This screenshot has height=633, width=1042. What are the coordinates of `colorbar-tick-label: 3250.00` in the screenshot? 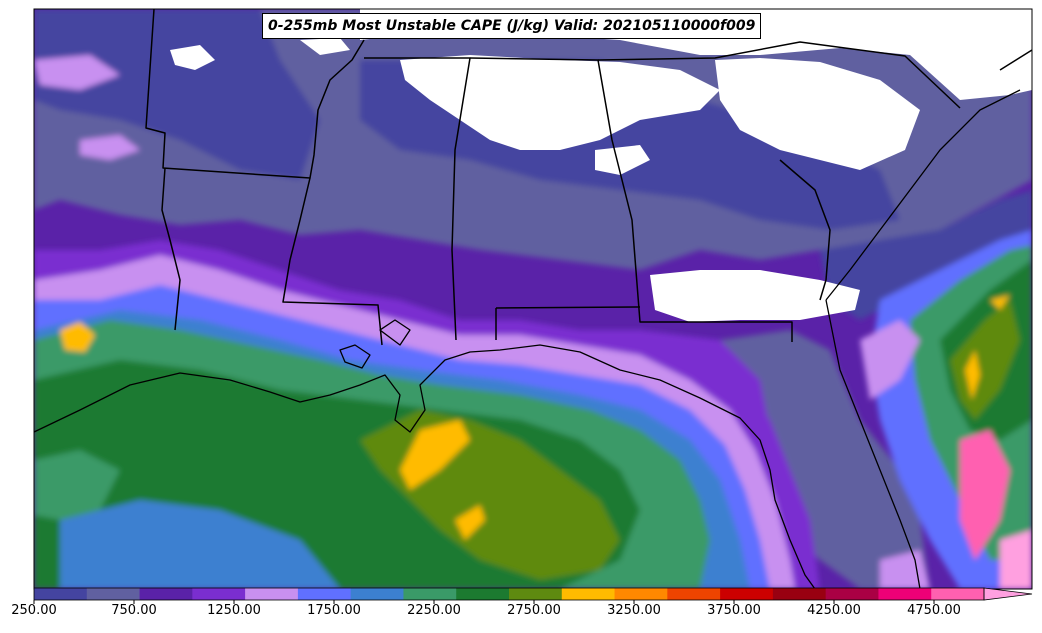 It's located at (634, 610).